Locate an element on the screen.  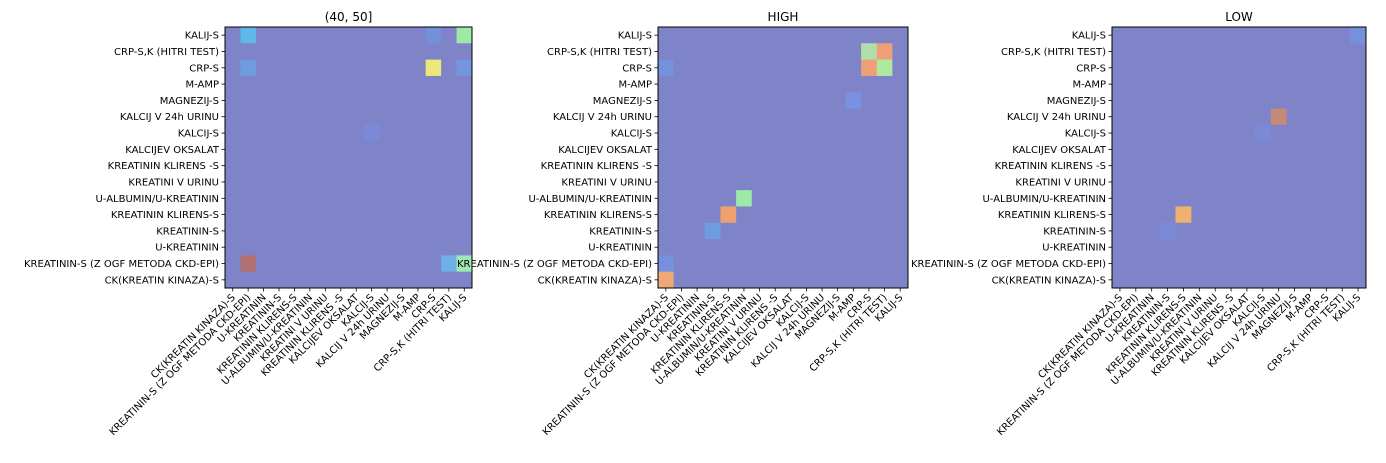
y-tick-label: KALCIJ-S is located at coordinates (631, 134).